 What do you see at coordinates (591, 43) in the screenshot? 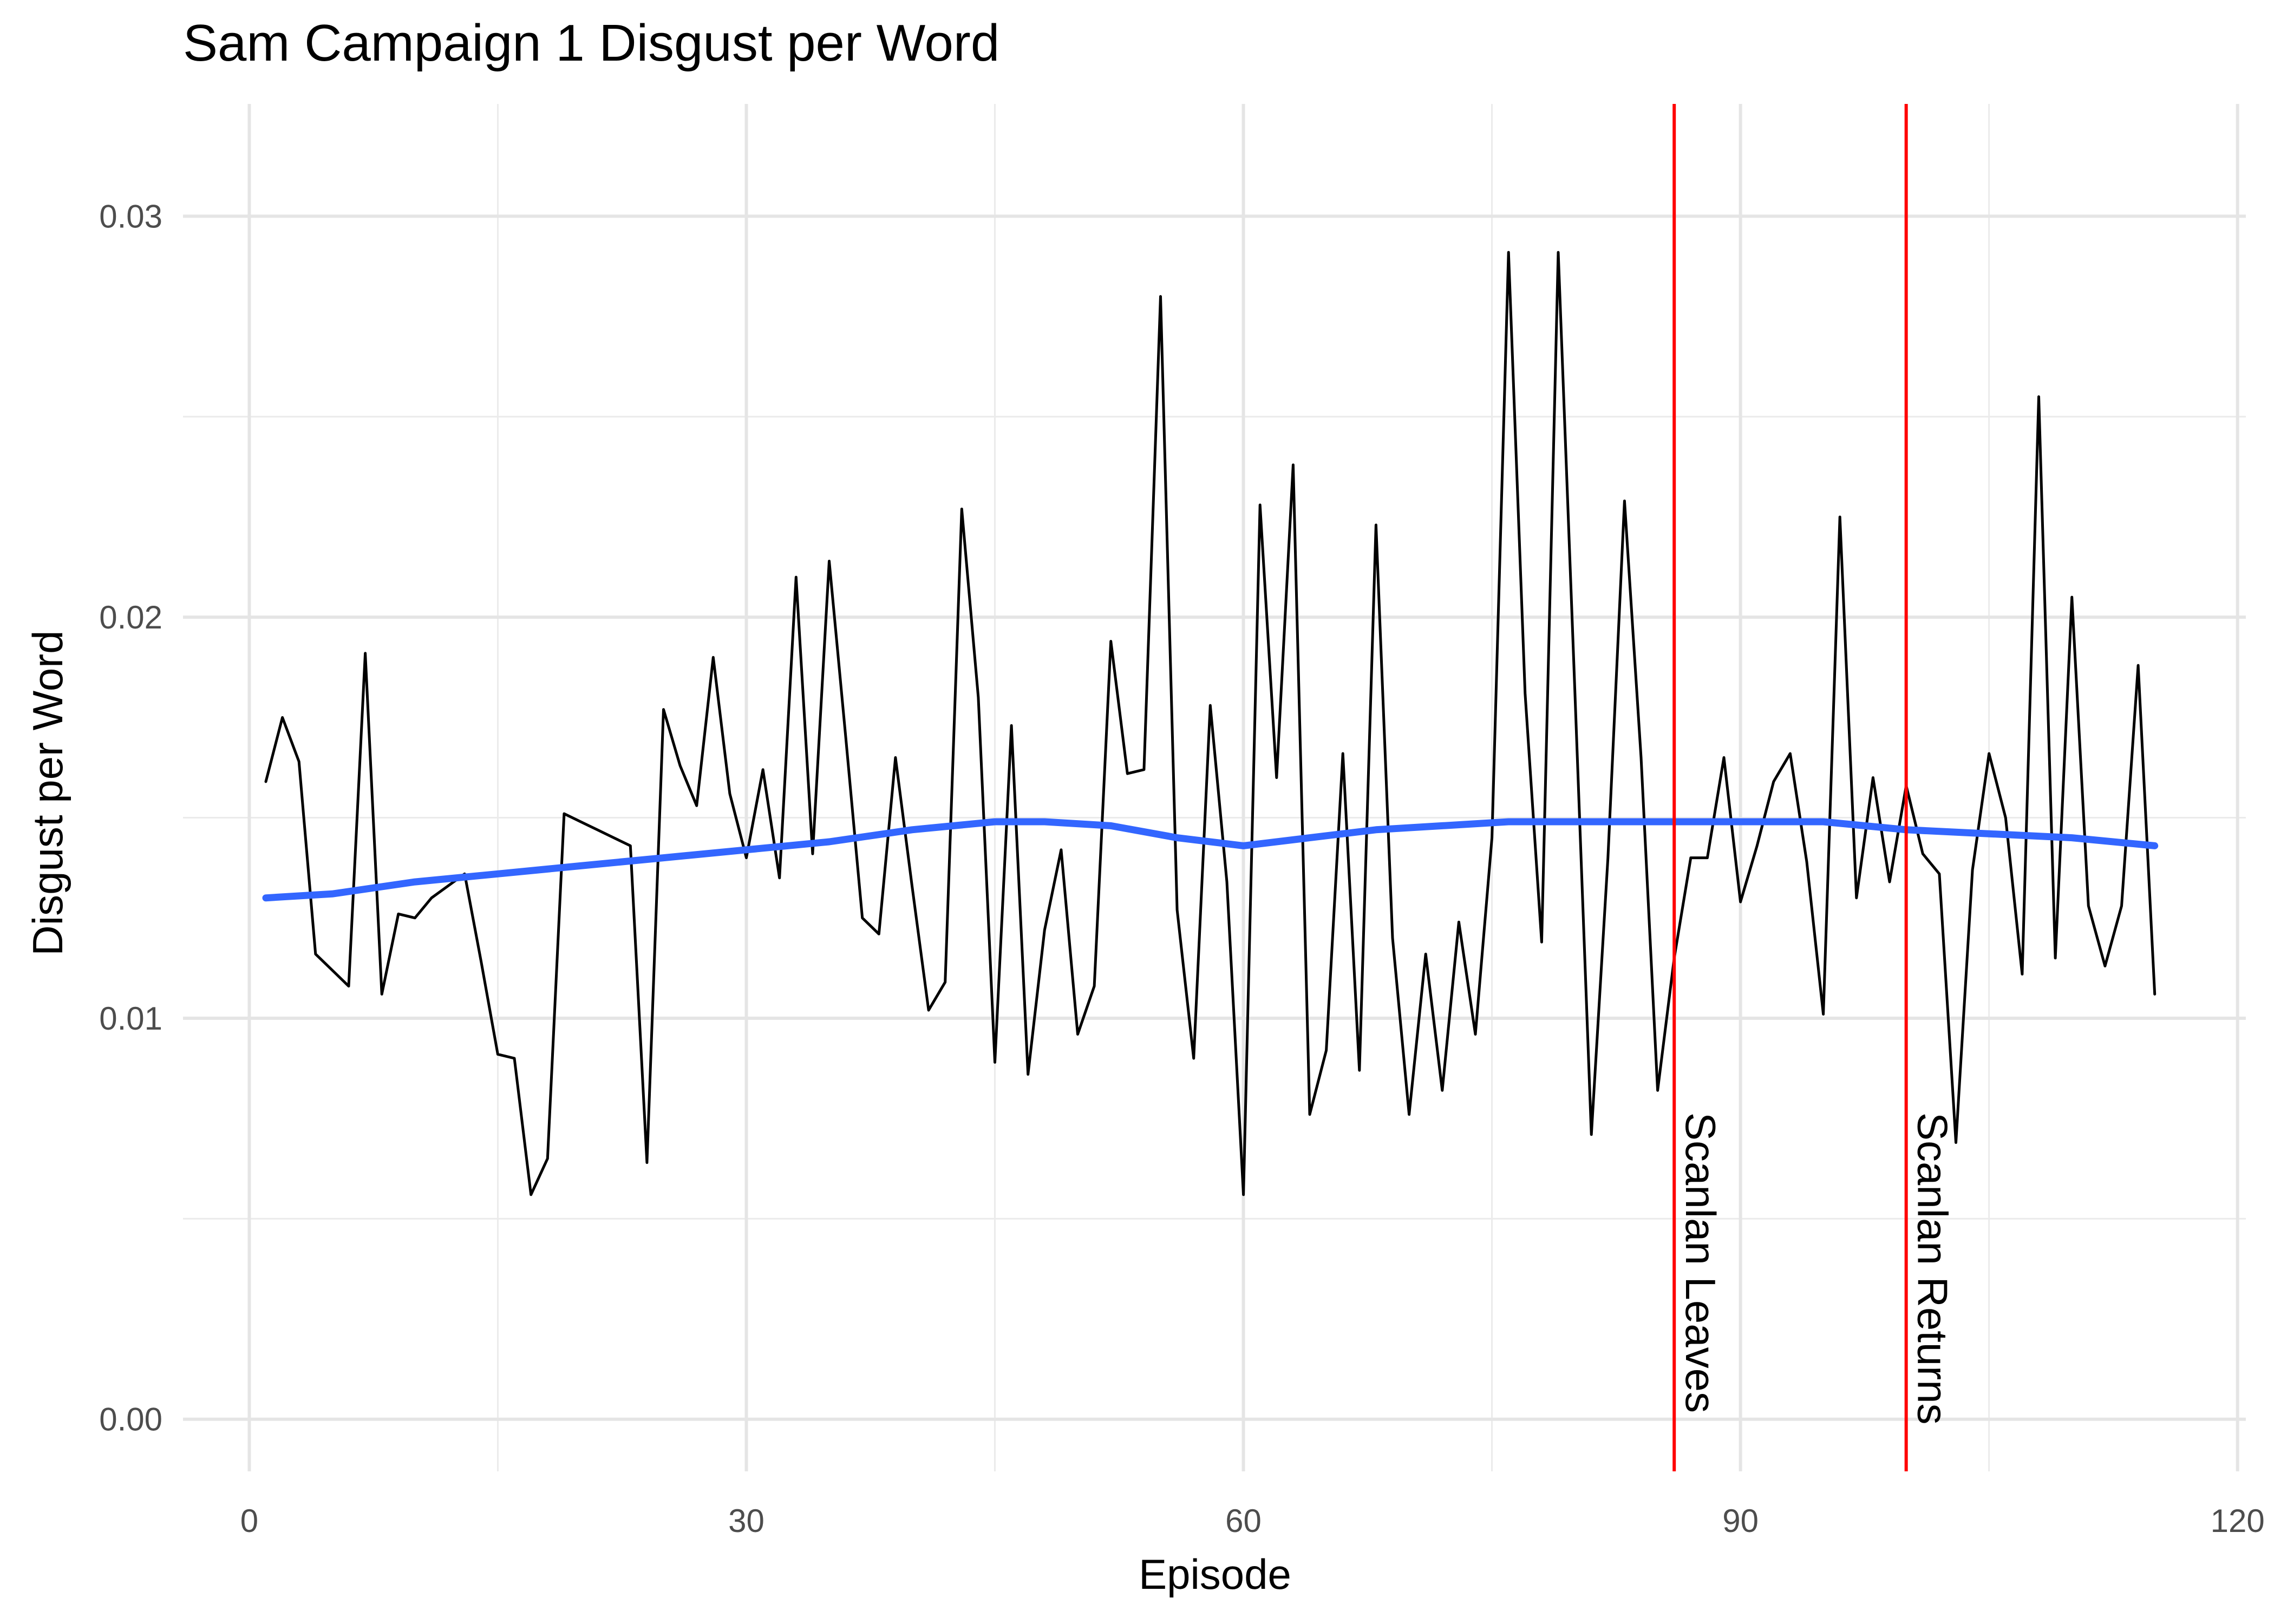
I see `chart-title: Sam Campaign 1 Disgust per Word` at bounding box center [591, 43].